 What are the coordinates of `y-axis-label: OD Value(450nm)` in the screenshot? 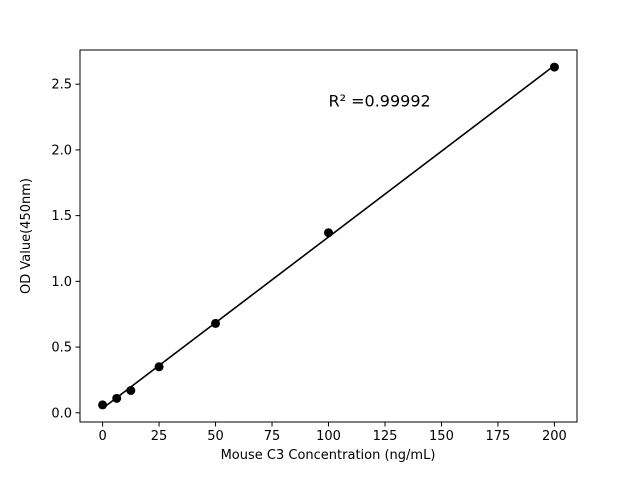 It's located at (26, 236).